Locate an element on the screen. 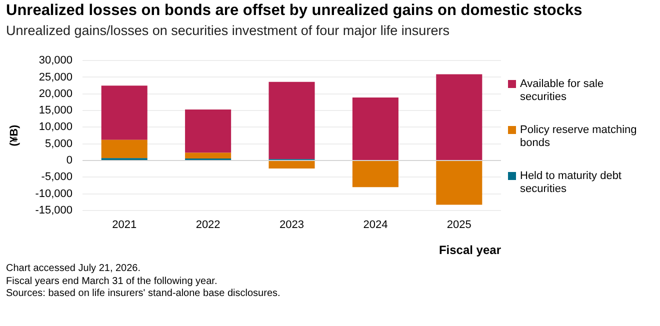 The width and height of the screenshot is (660, 326). y-tick-label: 20,000 is located at coordinates (55, 94).